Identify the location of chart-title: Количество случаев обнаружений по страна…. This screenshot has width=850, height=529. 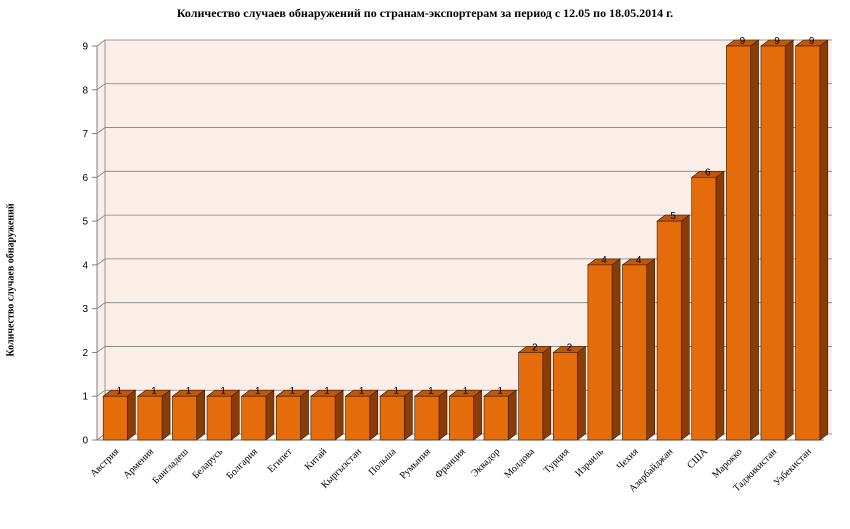
(425, 13).